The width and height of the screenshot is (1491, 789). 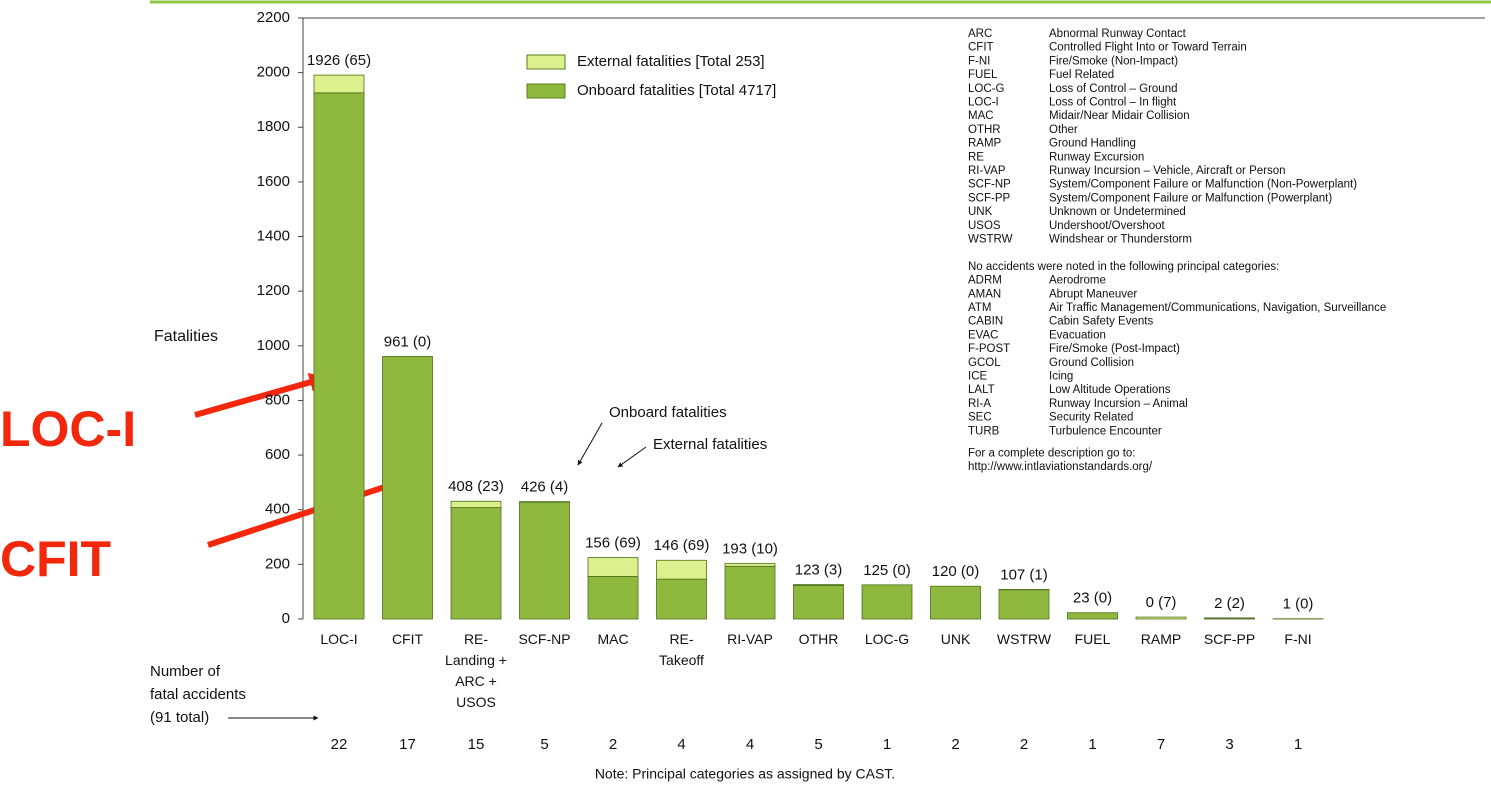 What do you see at coordinates (277, 509) in the screenshot?
I see `y-tick-label: 400` at bounding box center [277, 509].